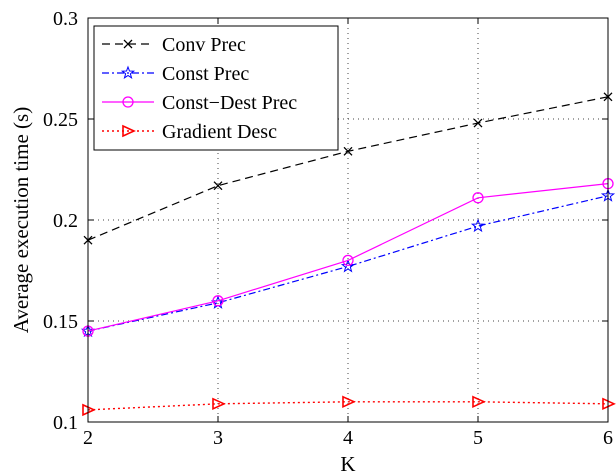  I want to click on y-tick-label: 0.1, so click(65, 423).